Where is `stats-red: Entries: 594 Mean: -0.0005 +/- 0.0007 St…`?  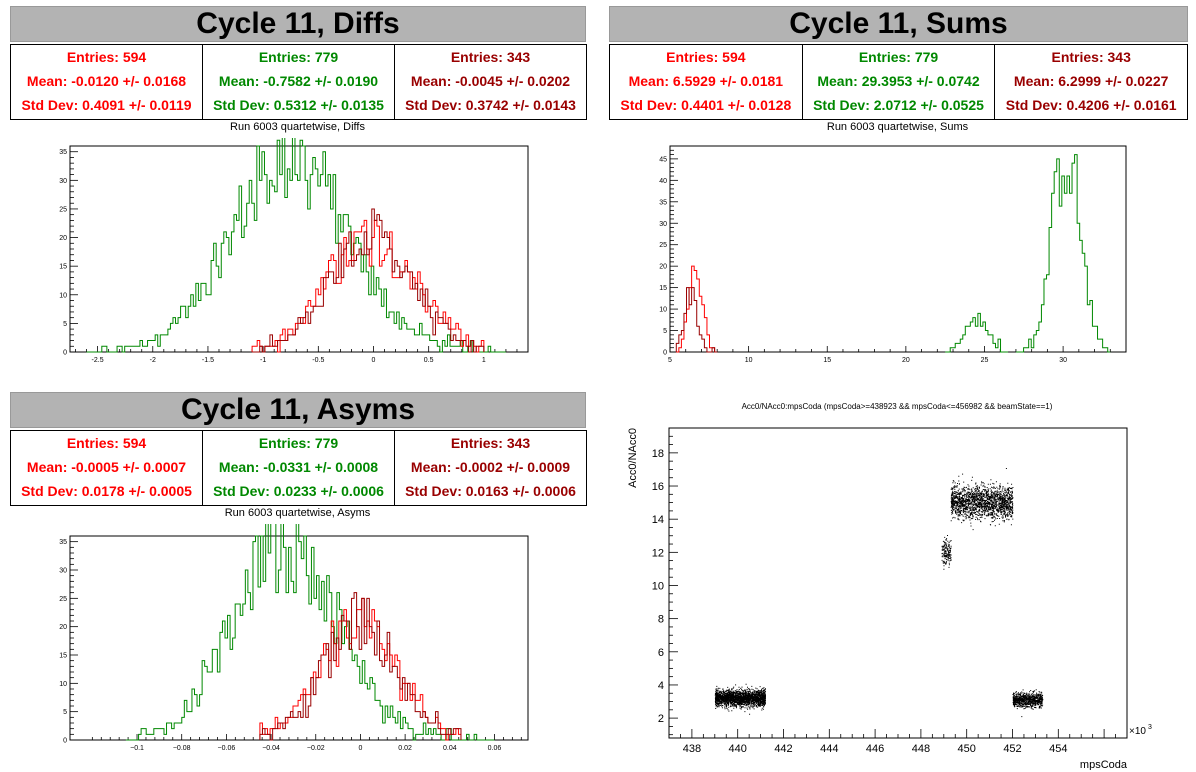
stats-red: Entries: 594 Mean: -0.0005 +/- 0.0007 St… is located at coordinates (107, 468).